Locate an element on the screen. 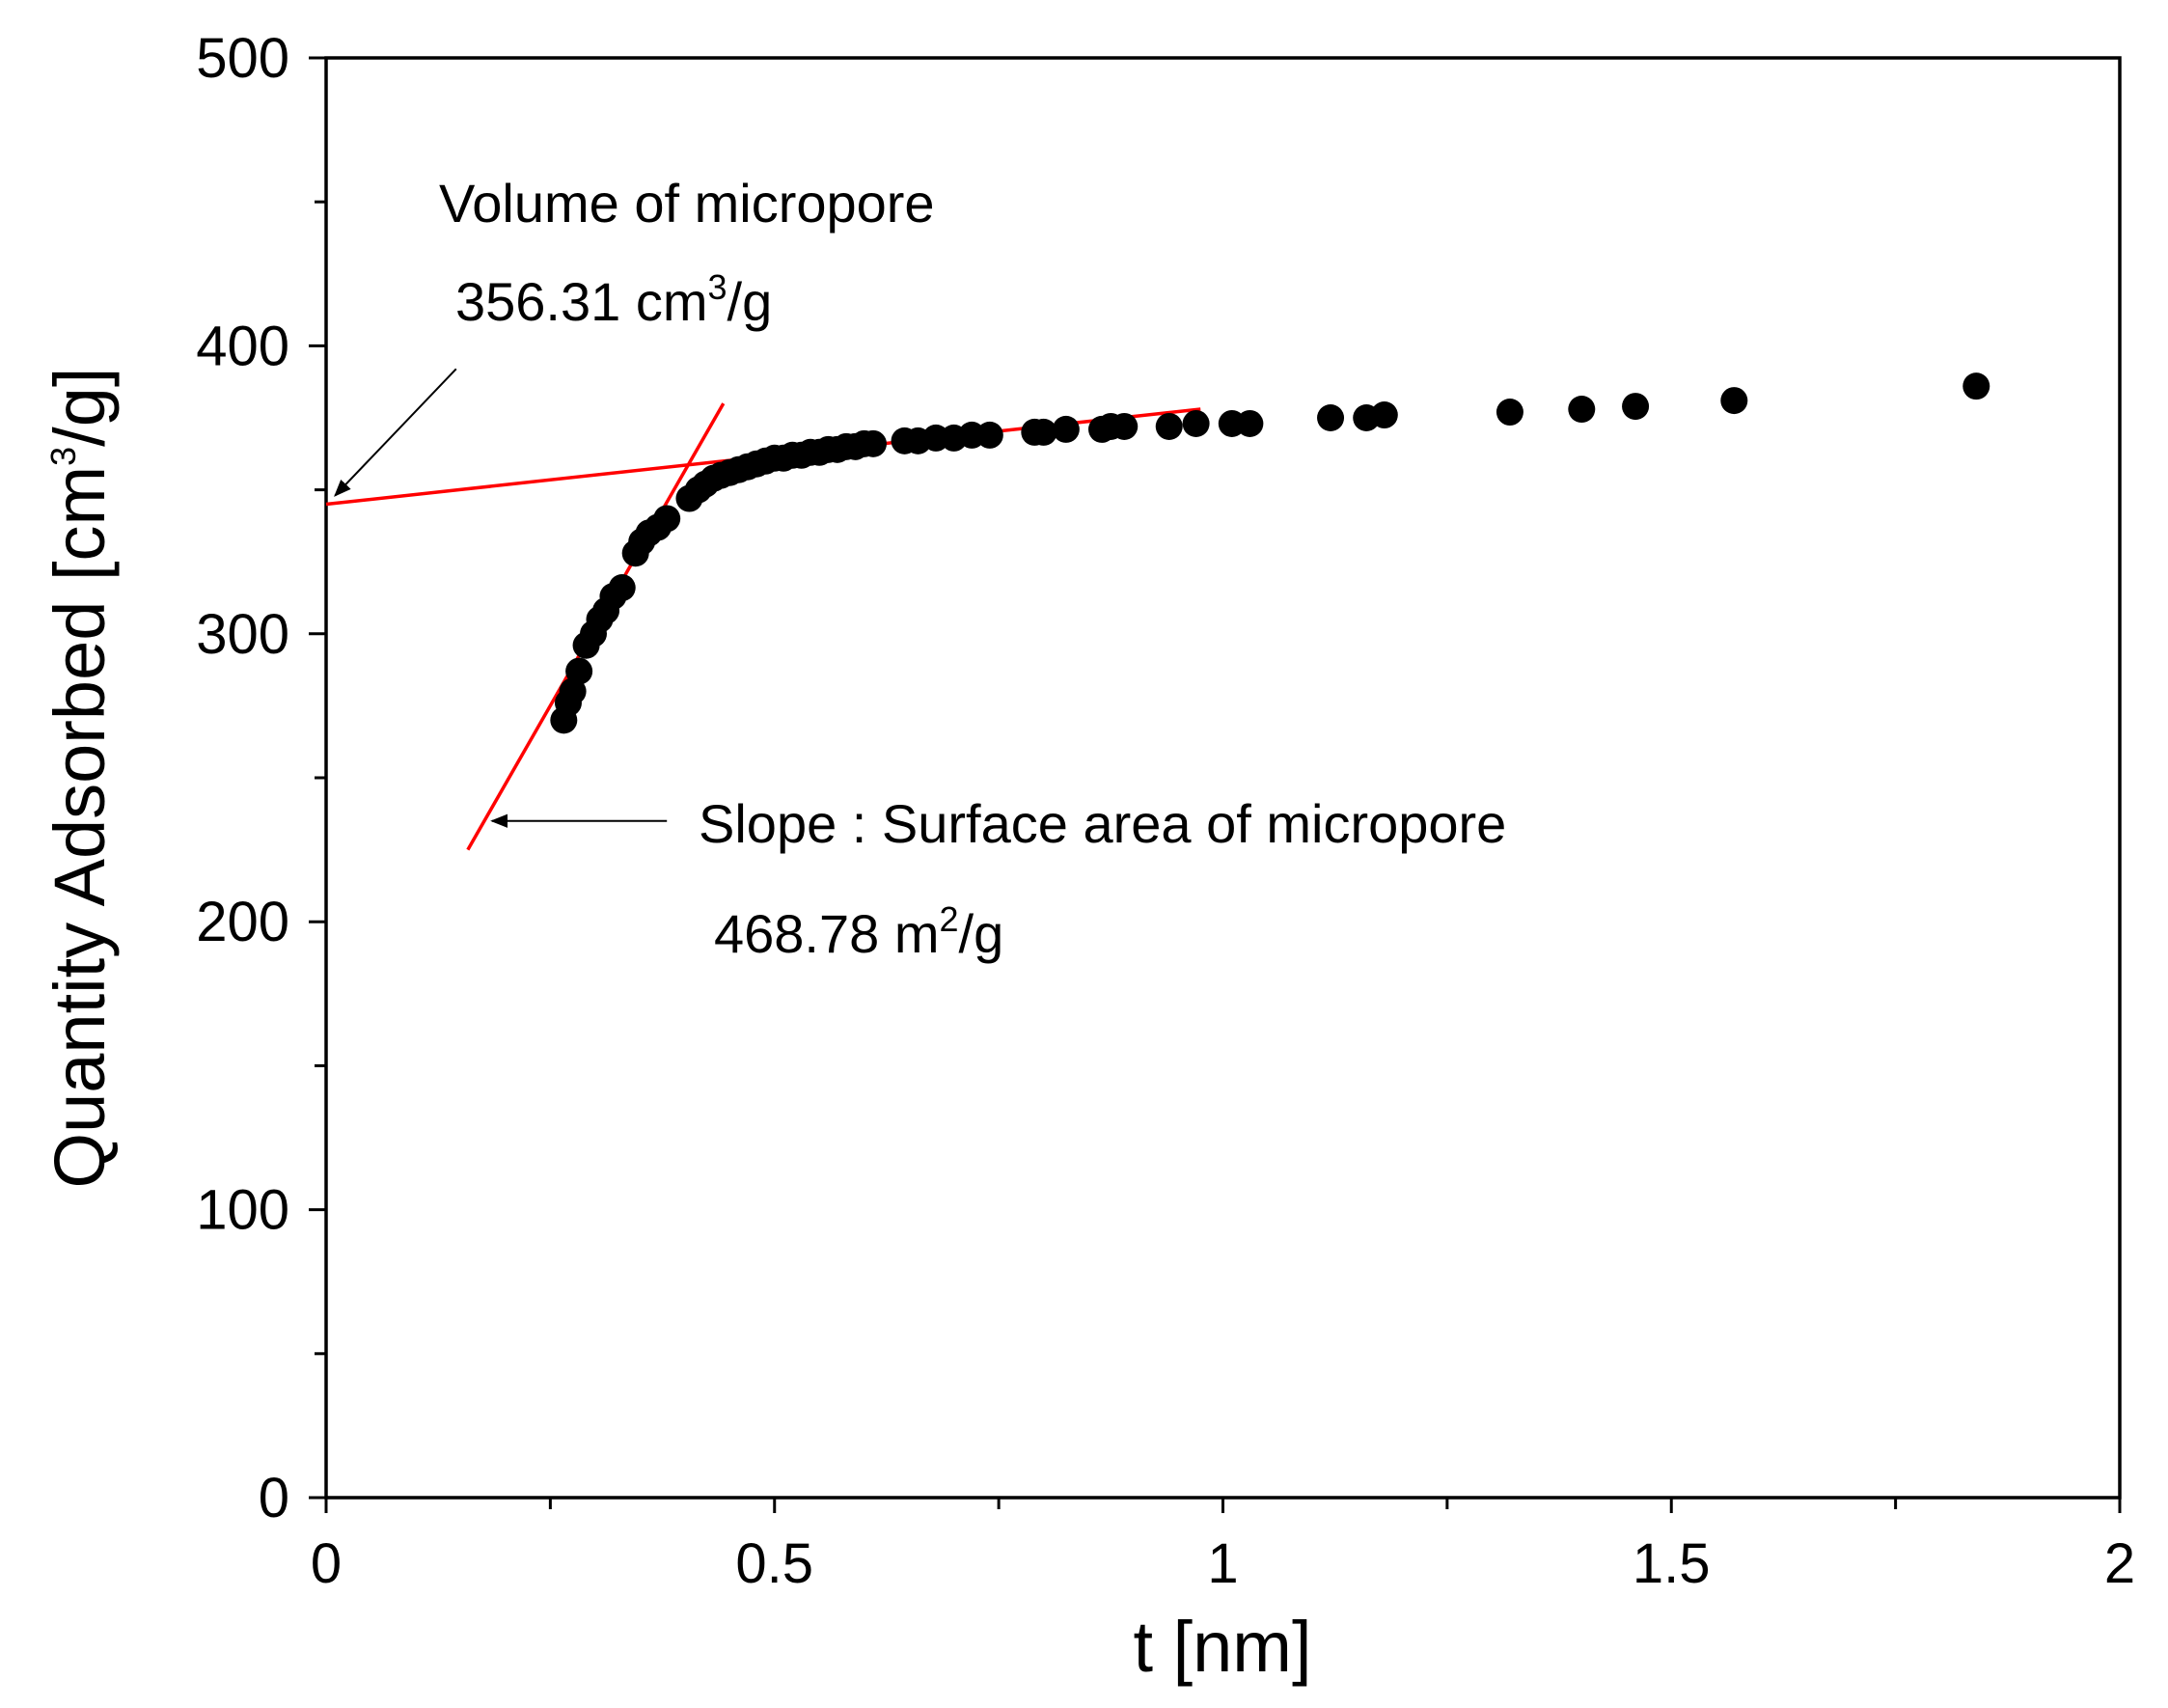 The image size is (2168, 1708). y-tick-label: 100 is located at coordinates (242, 1210).